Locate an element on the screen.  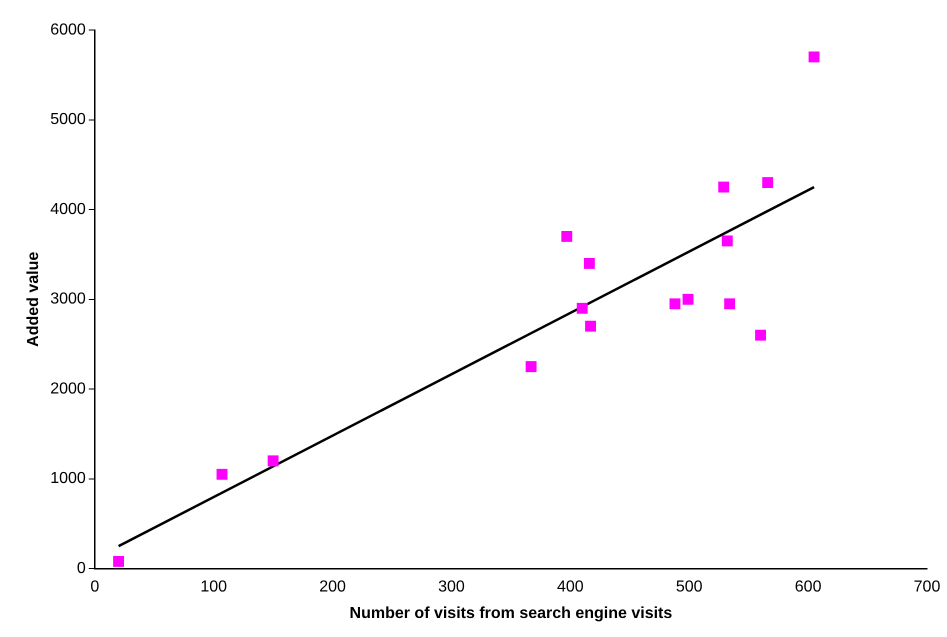
x-tick-label: 600 is located at coordinates (808, 587).